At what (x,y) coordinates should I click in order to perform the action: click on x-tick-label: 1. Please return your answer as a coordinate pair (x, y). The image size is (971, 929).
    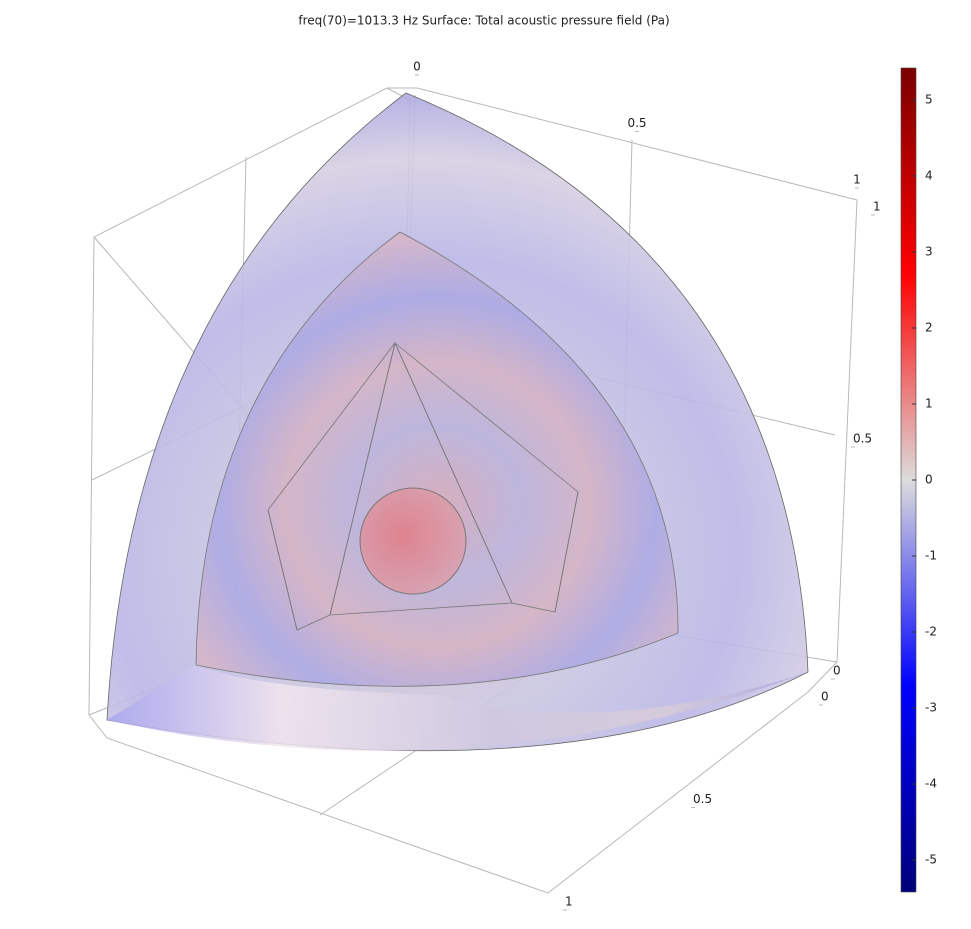
    Looking at the image, I should click on (857, 180).